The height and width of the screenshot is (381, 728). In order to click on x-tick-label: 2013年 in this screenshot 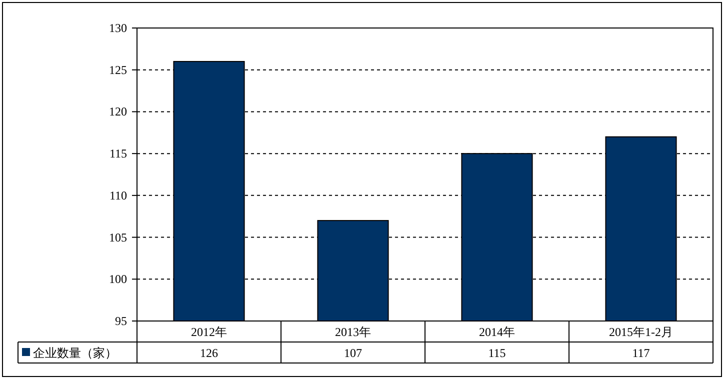, I will do `click(353, 332)`.